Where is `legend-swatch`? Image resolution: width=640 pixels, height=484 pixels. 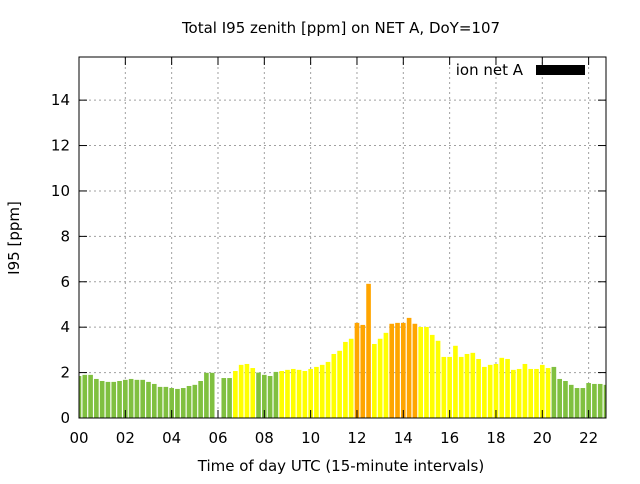
legend-swatch is located at coordinates (560, 70).